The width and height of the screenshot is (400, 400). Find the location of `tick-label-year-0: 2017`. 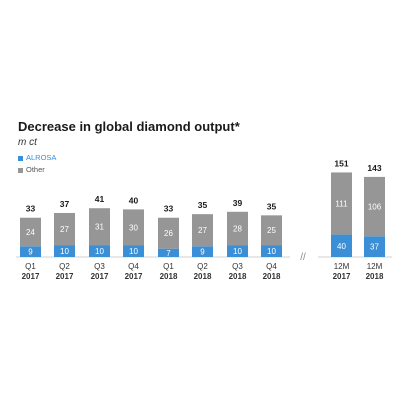

tick-label-year-0: 2017 is located at coordinates (31, 276).